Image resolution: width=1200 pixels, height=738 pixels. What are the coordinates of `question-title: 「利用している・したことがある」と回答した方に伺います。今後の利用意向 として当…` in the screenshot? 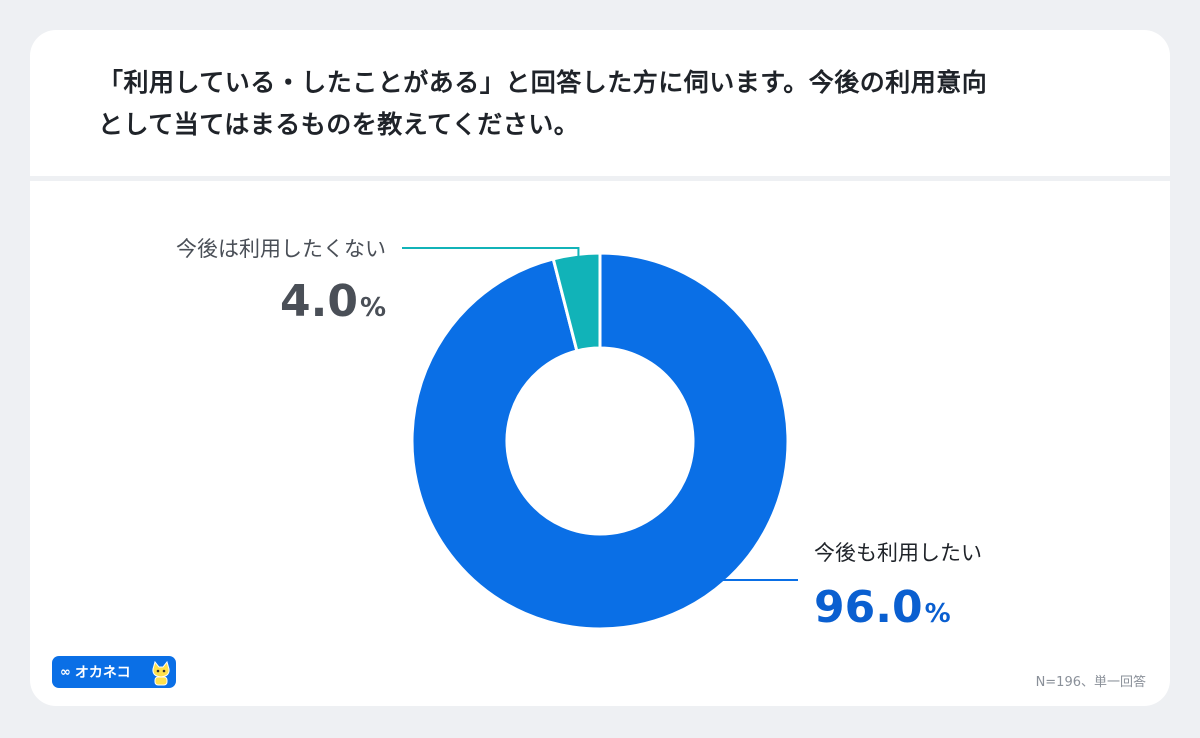 It's located at (608, 104).